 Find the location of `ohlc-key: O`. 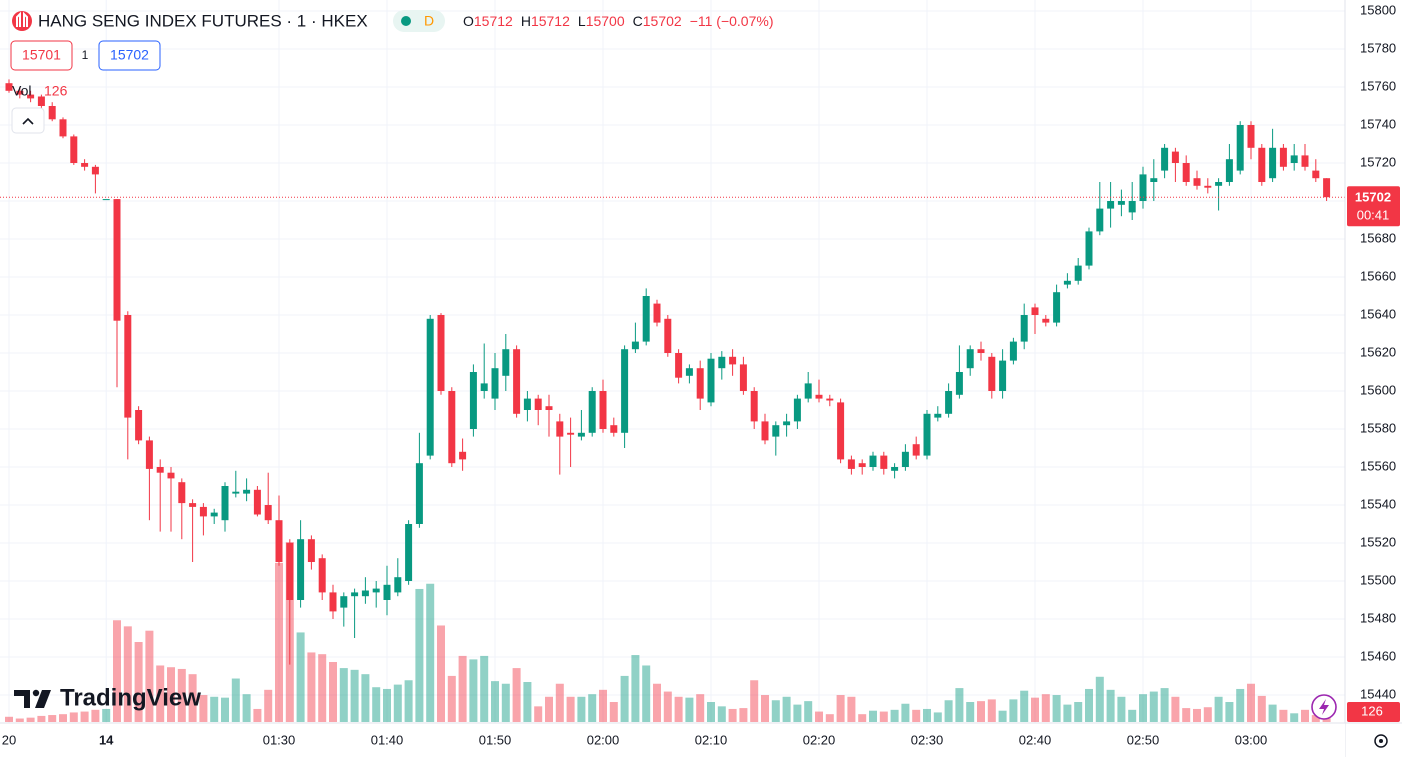

ohlc-key: O is located at coordinates (468, 21).